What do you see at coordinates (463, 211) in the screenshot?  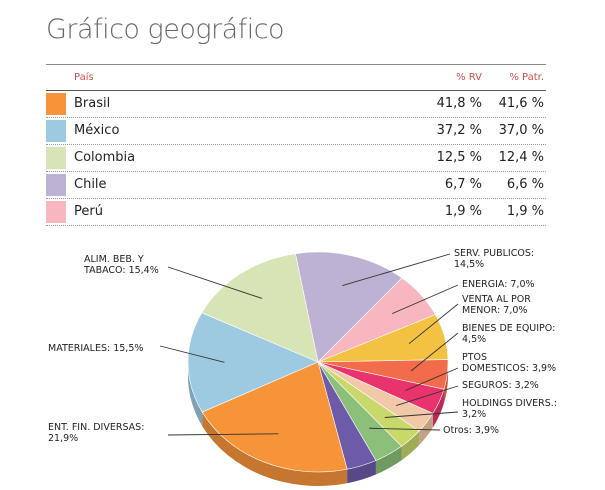 I see `rv-value: 1,9 %` at bounding box center [463, 211].